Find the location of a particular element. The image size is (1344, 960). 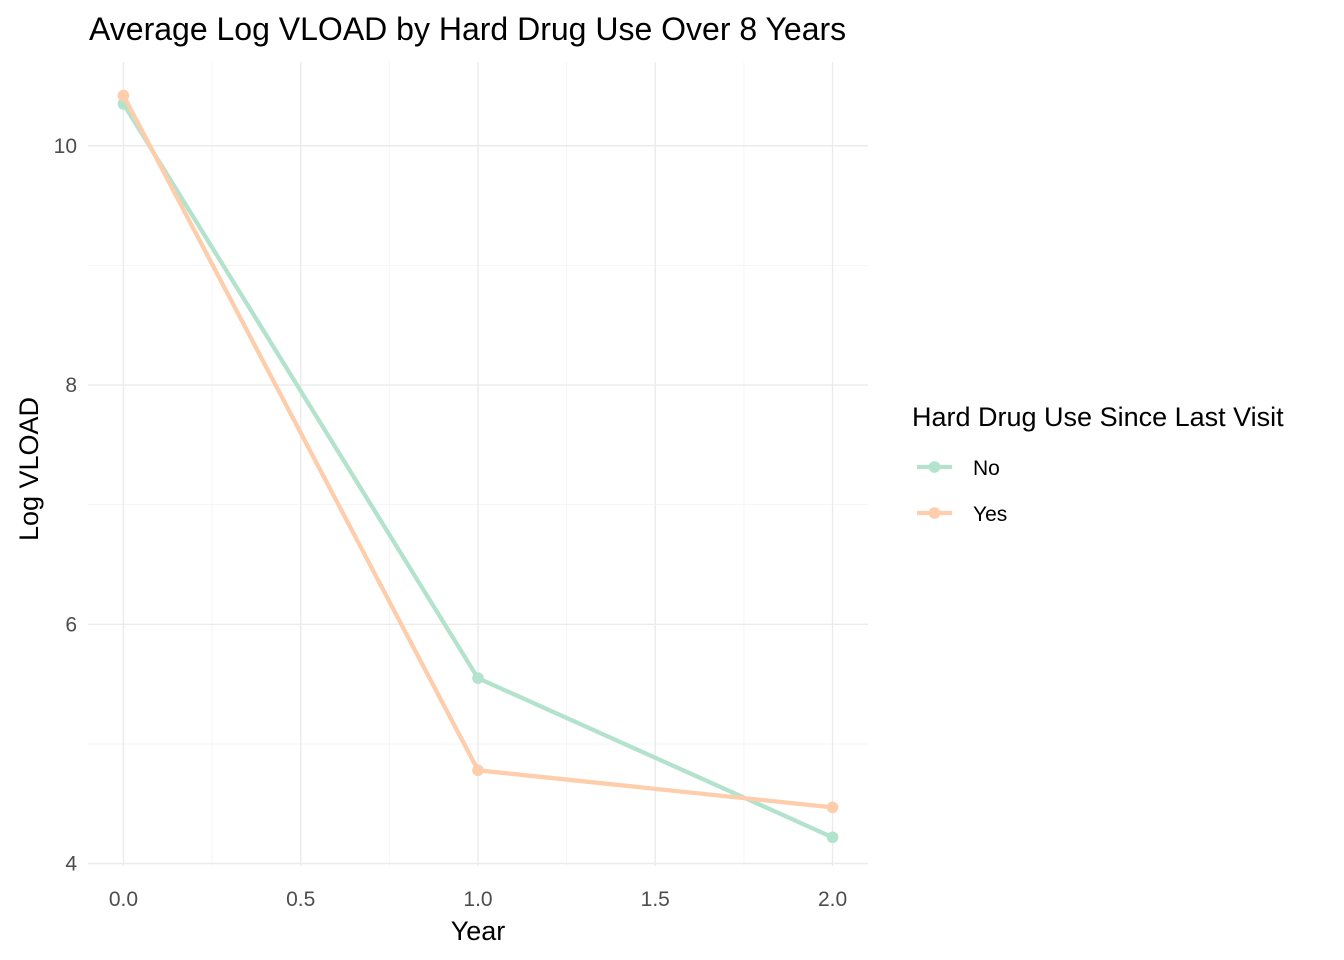

legend-item-yes: Yes is located at coordinates (962, 514).